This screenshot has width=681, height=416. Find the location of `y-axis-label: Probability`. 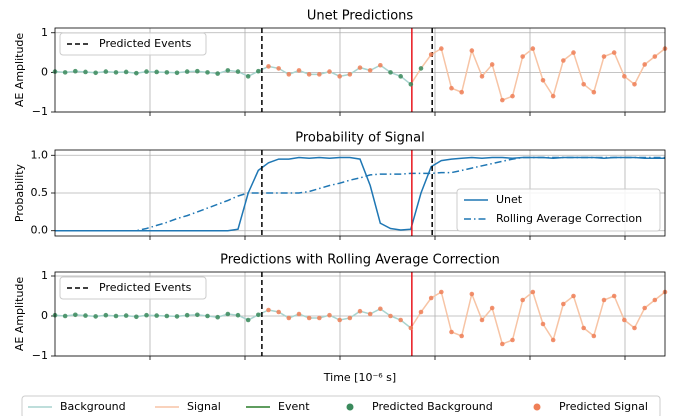

y-axis-label: Probability is located at coordinates (19, 192).